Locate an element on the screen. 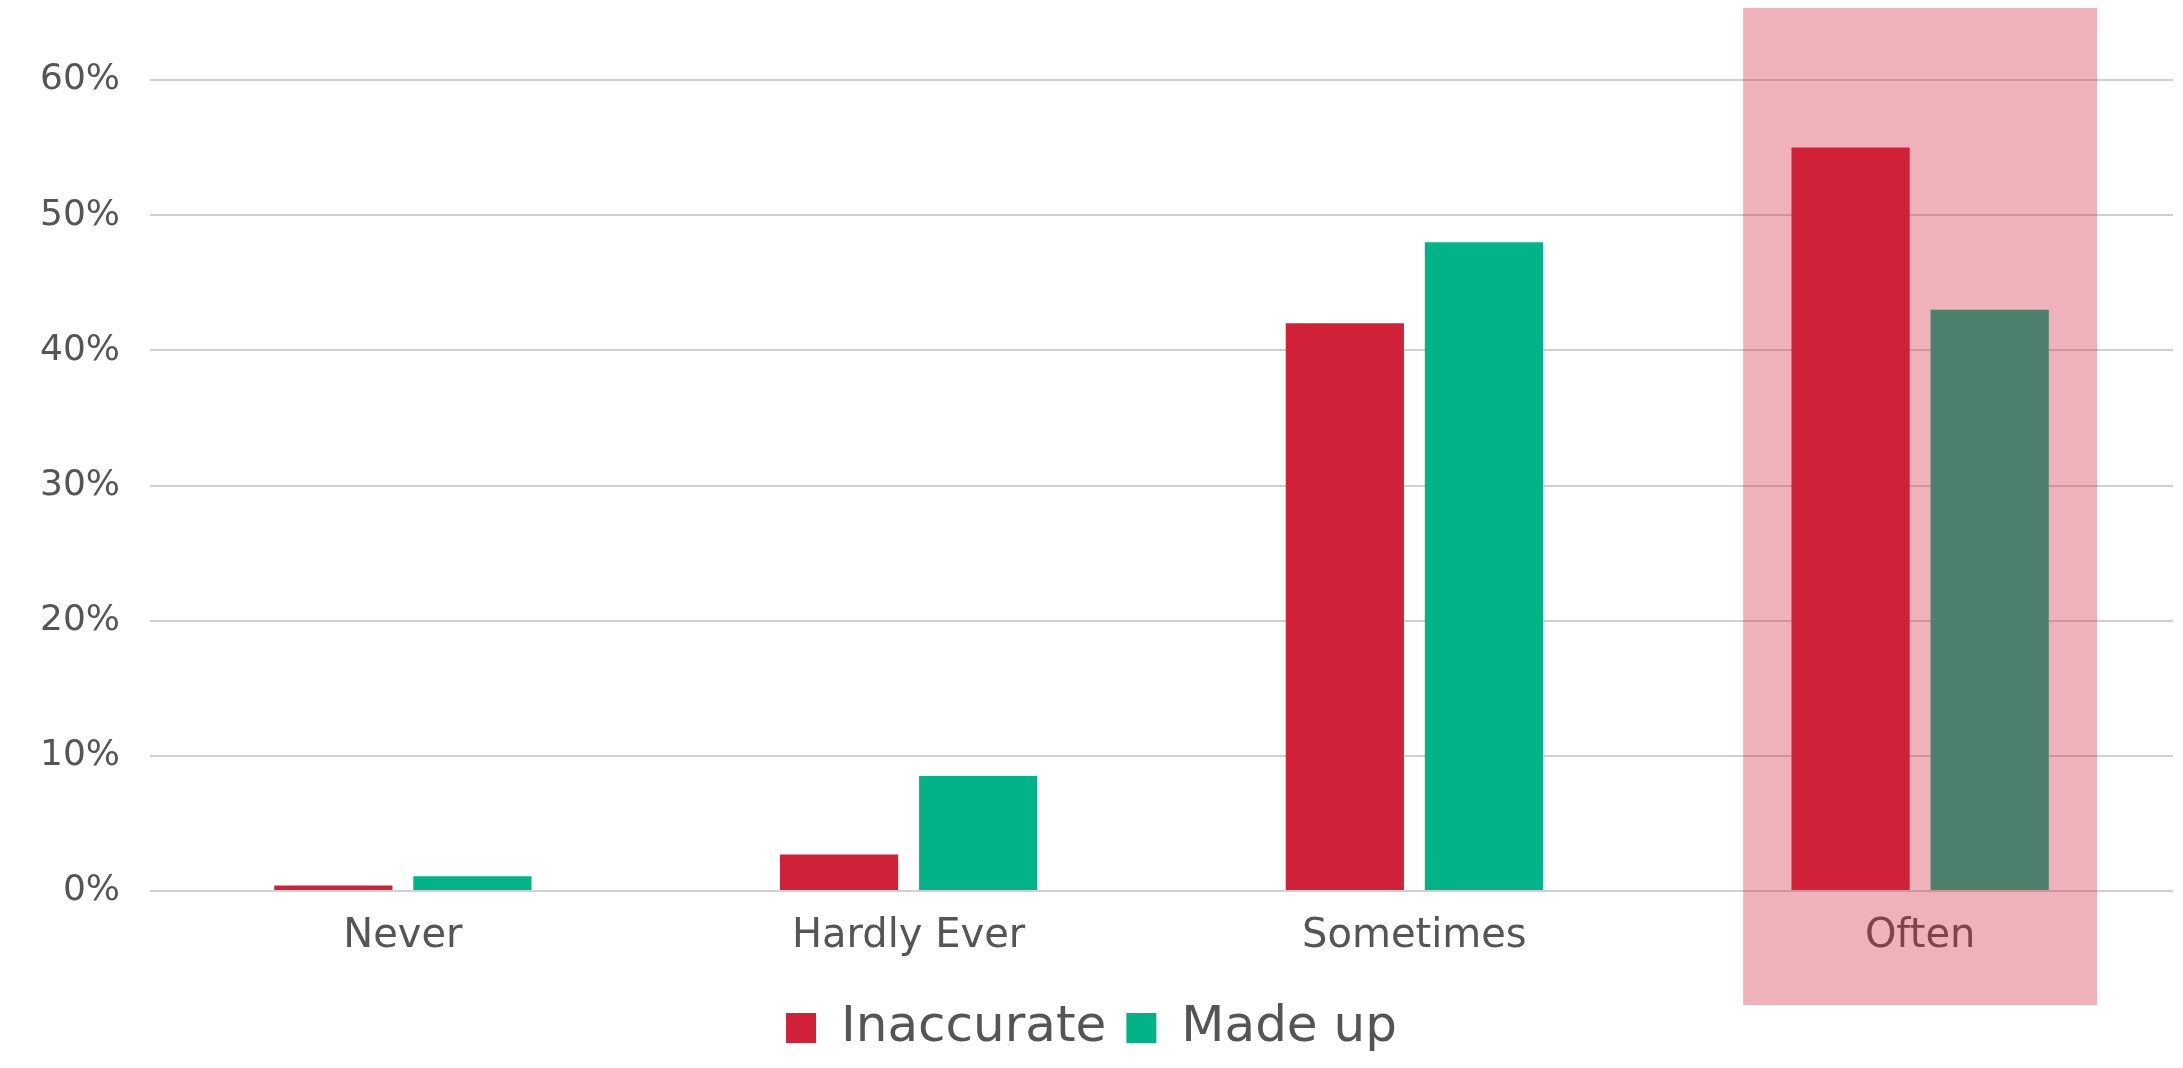 The height and width of the screenshot is (1068, 2183). y-tick-label: 0% is located at coordinates (91, 888).